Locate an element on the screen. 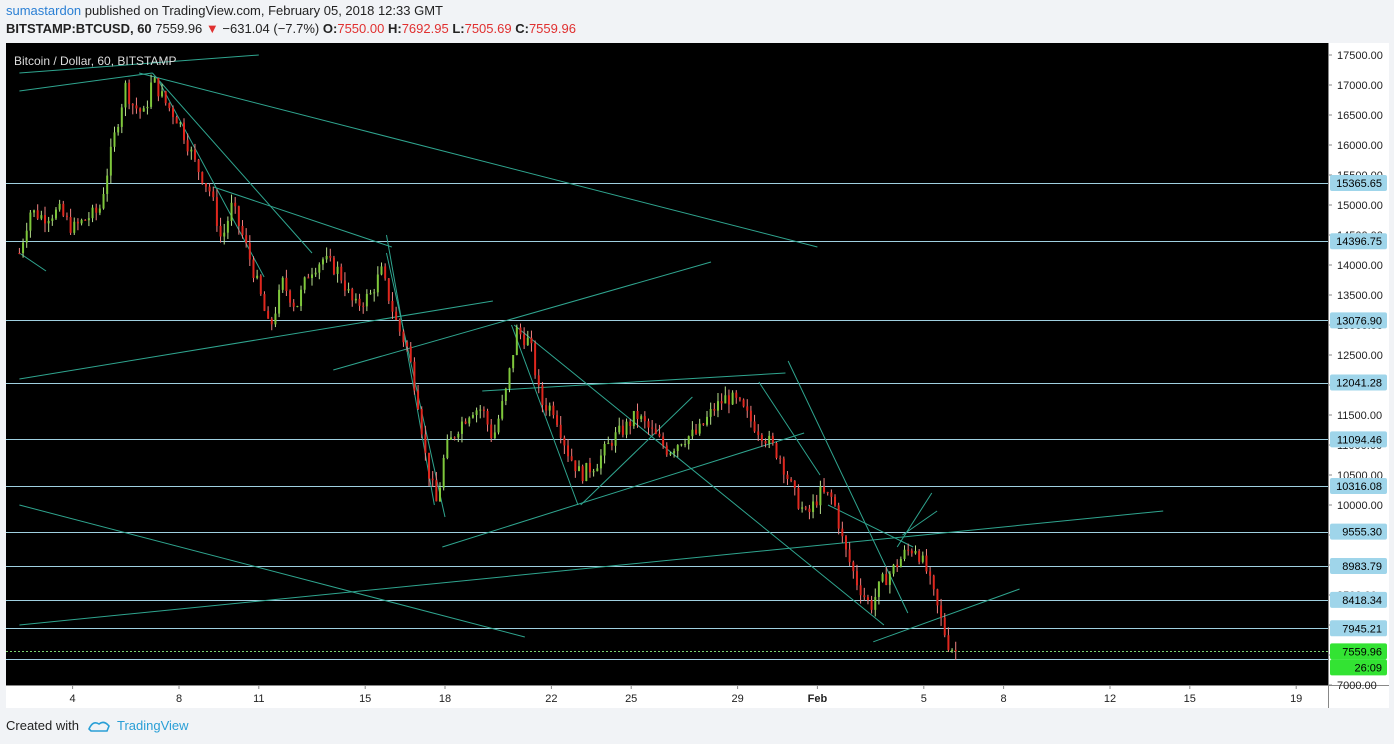 This screenshot has height=744, width=1394. level-label: 9555.30 is located at coordinates (1362, 533).